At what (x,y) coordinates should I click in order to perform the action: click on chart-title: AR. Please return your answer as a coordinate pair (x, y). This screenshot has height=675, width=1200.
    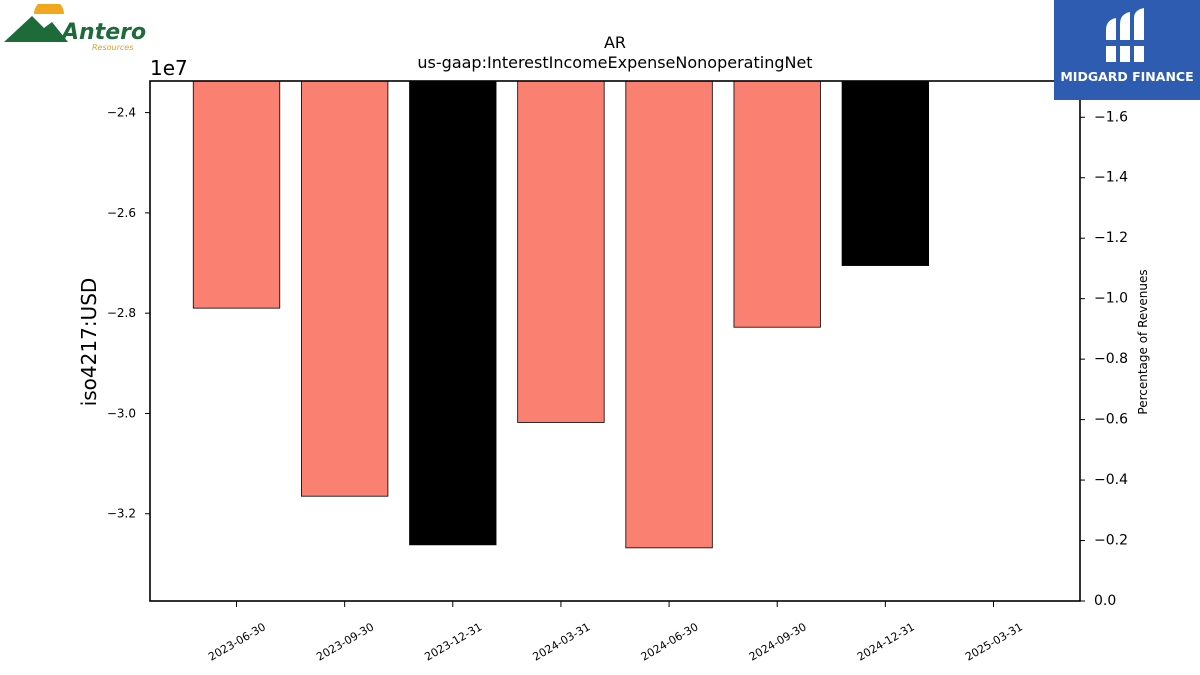
    Looking at the image, I should click on (615, 42).